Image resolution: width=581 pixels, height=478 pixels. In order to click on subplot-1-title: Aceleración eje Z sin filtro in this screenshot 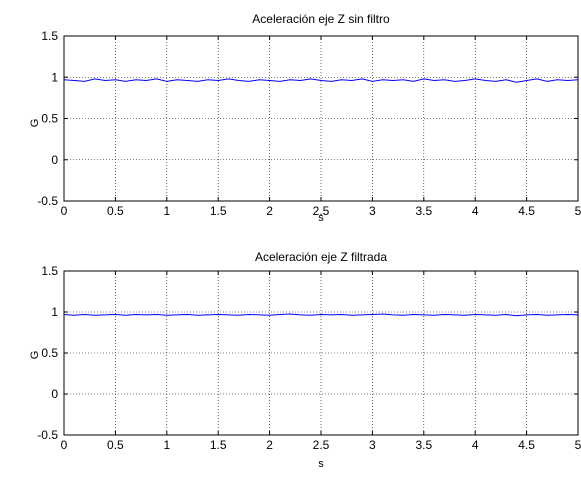, I will do `click(321, 19)`.